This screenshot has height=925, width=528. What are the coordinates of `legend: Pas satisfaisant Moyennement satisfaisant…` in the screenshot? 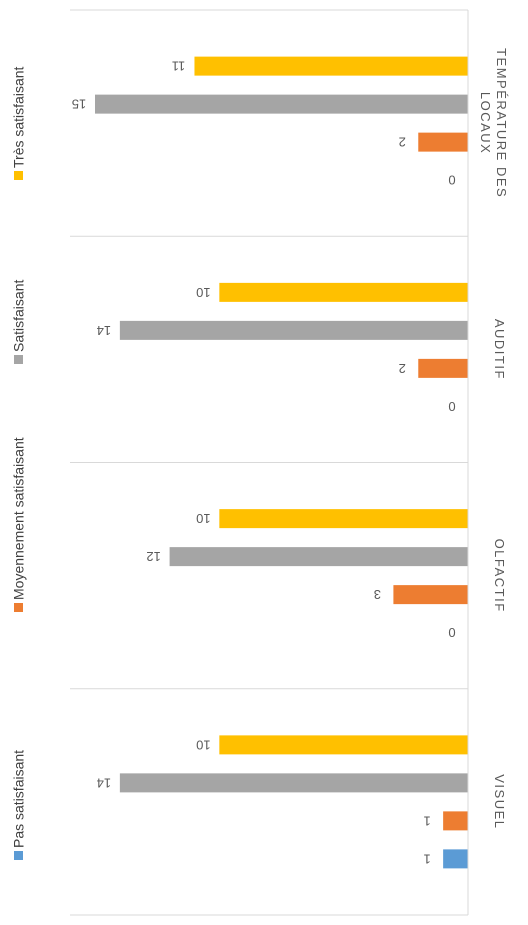 It's located at (19, 463).